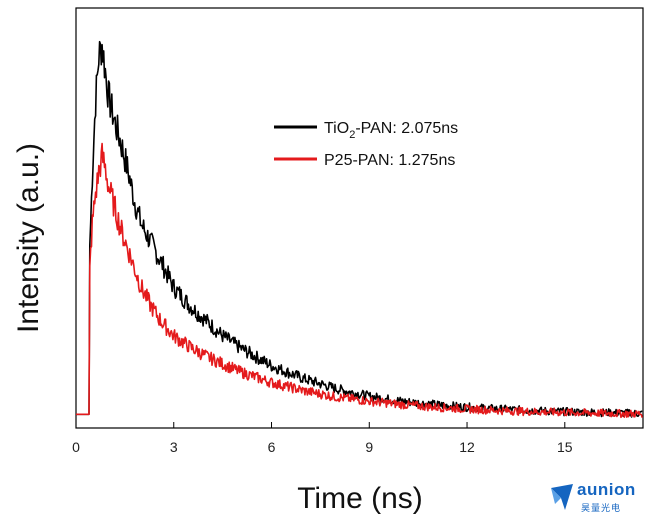 Image resolution: width=656 pixels, height=520 pixels. I want to click on y-axis-title: Intensity (a.u.), so click(28, 238).